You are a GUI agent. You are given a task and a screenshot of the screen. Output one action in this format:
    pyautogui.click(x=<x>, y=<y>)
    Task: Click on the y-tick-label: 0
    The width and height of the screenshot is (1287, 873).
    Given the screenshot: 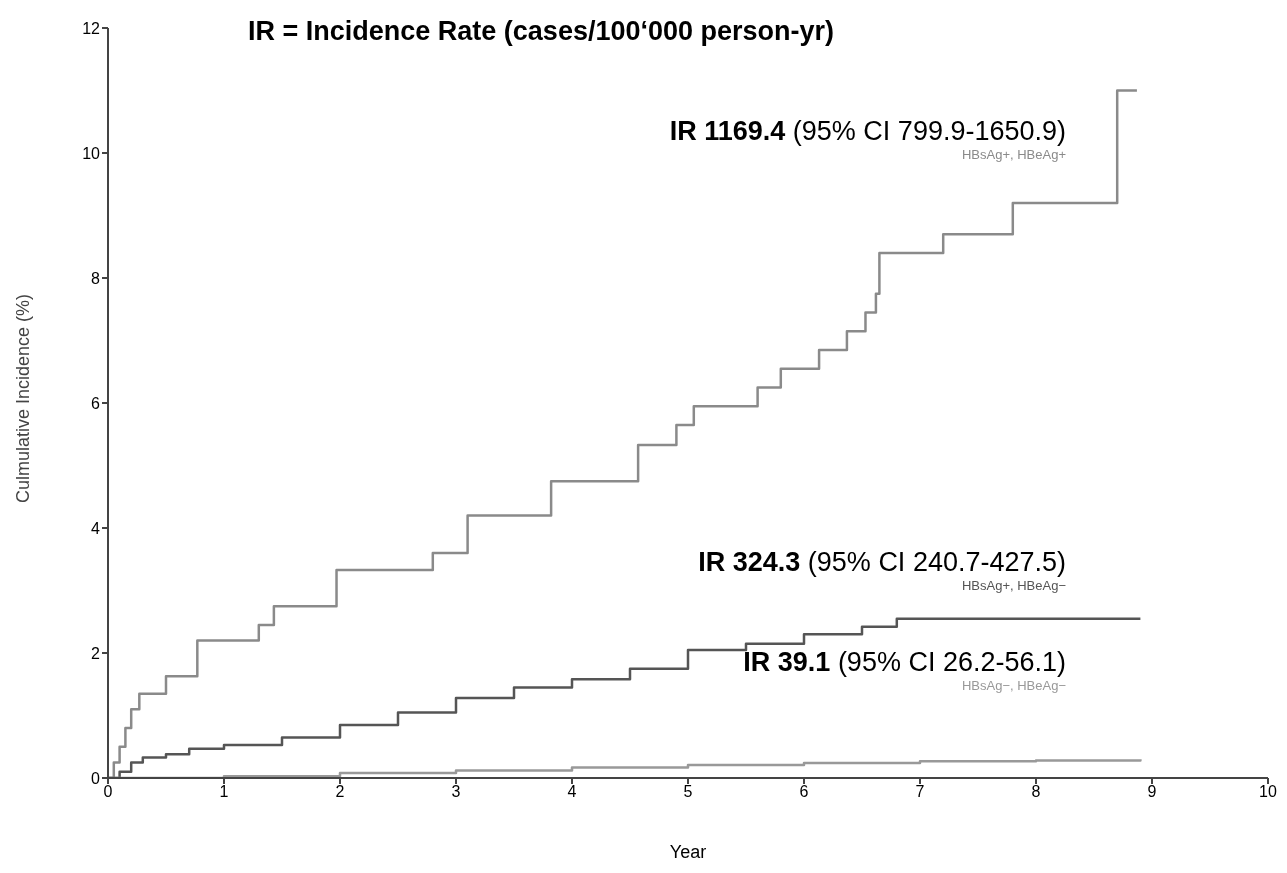 What is the action you would take?
    pyautogui.click(x=96, y=778)
    